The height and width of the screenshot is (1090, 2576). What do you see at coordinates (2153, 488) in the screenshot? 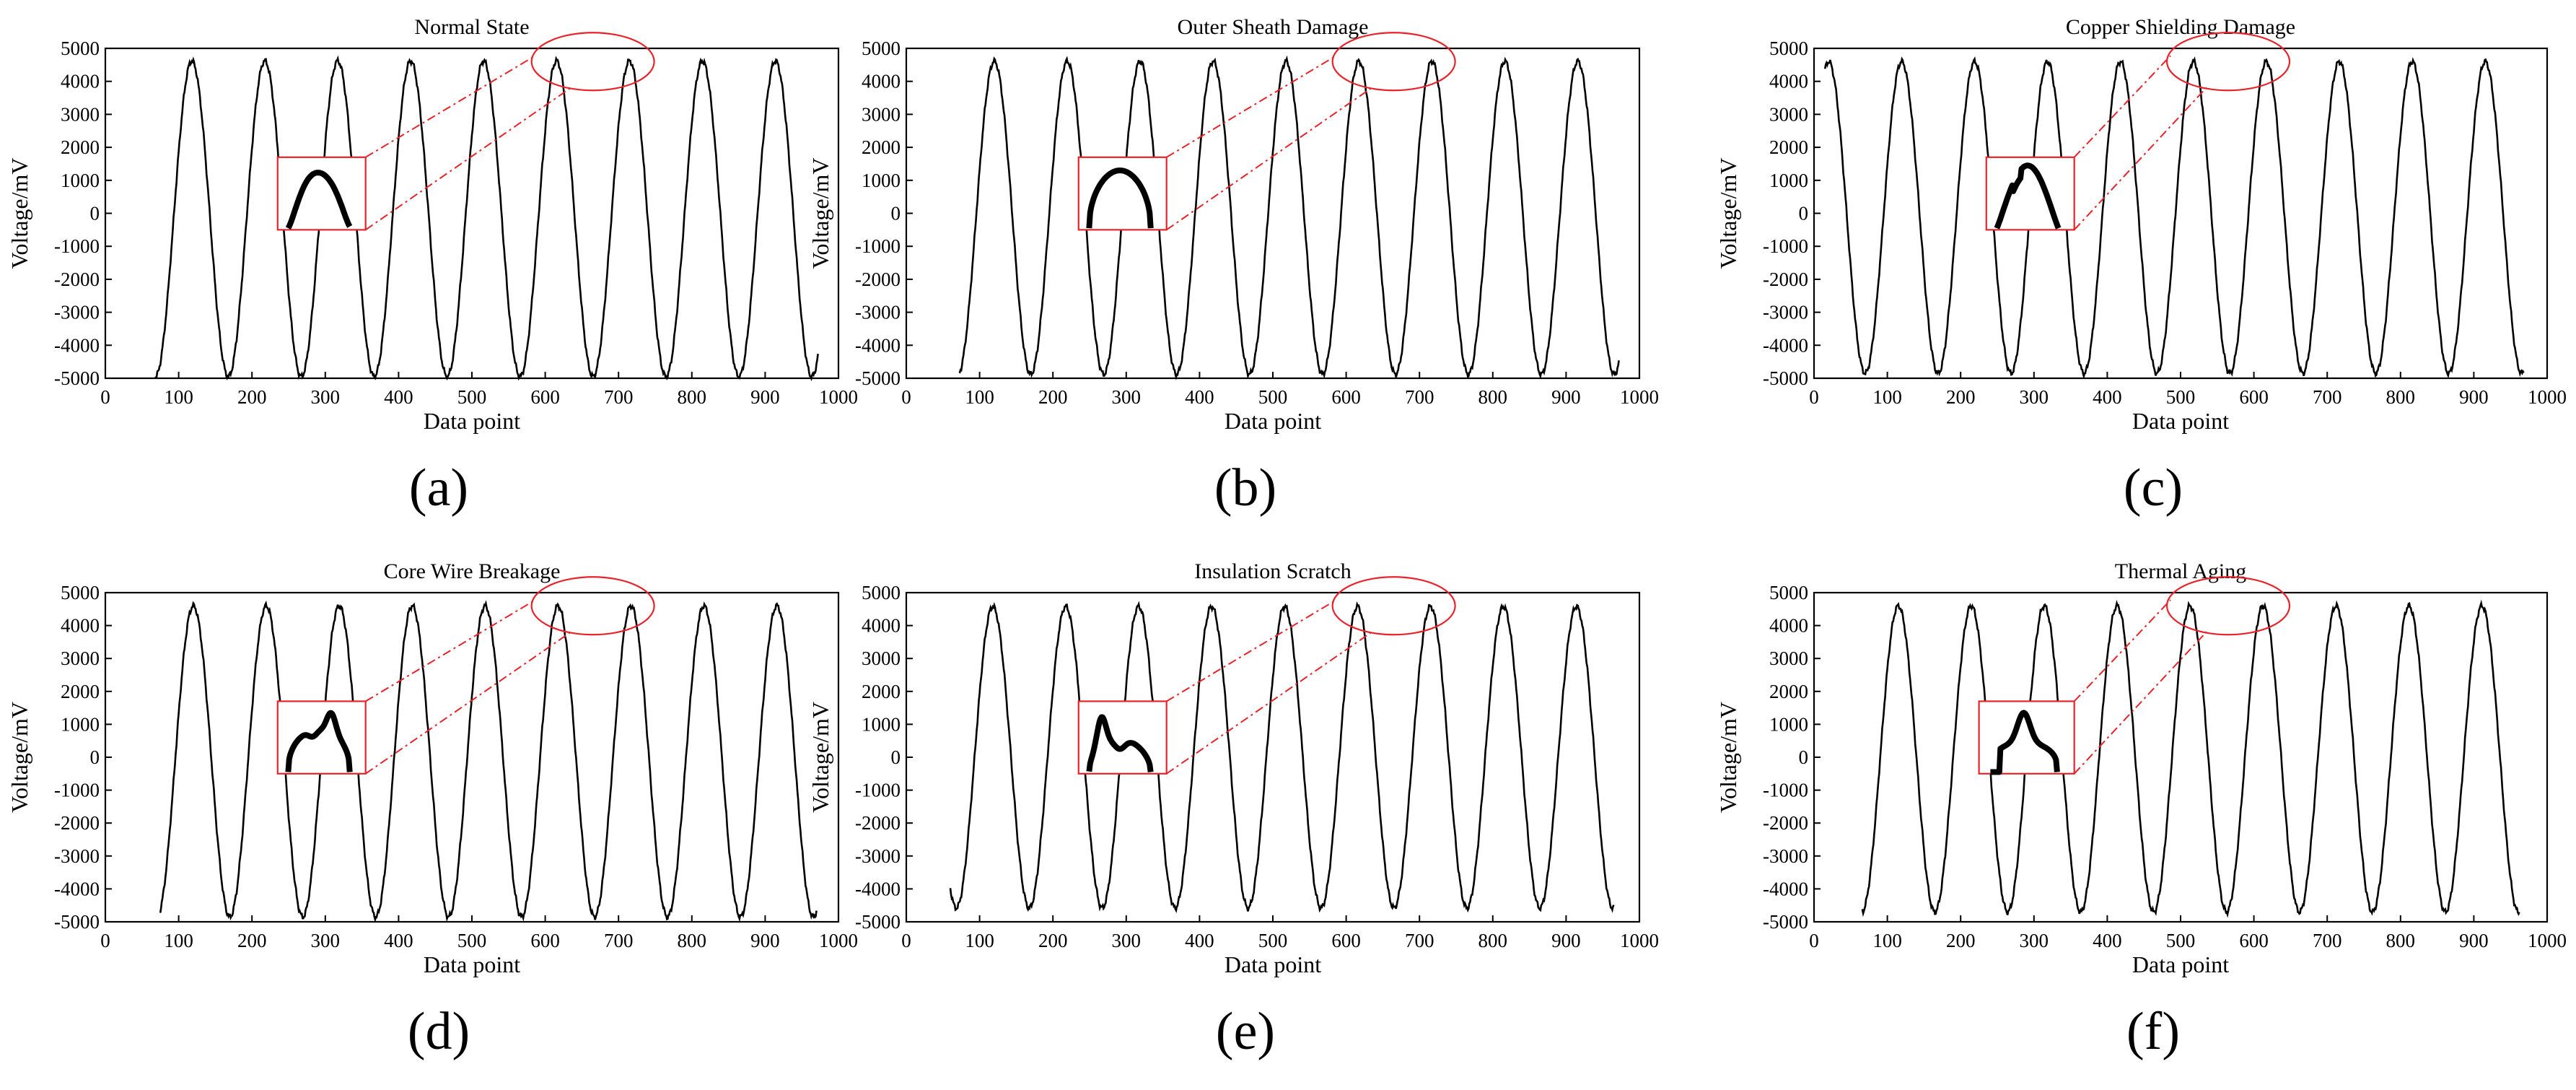
I see `panel-label: (c)` at bounding box center [2153, 488].